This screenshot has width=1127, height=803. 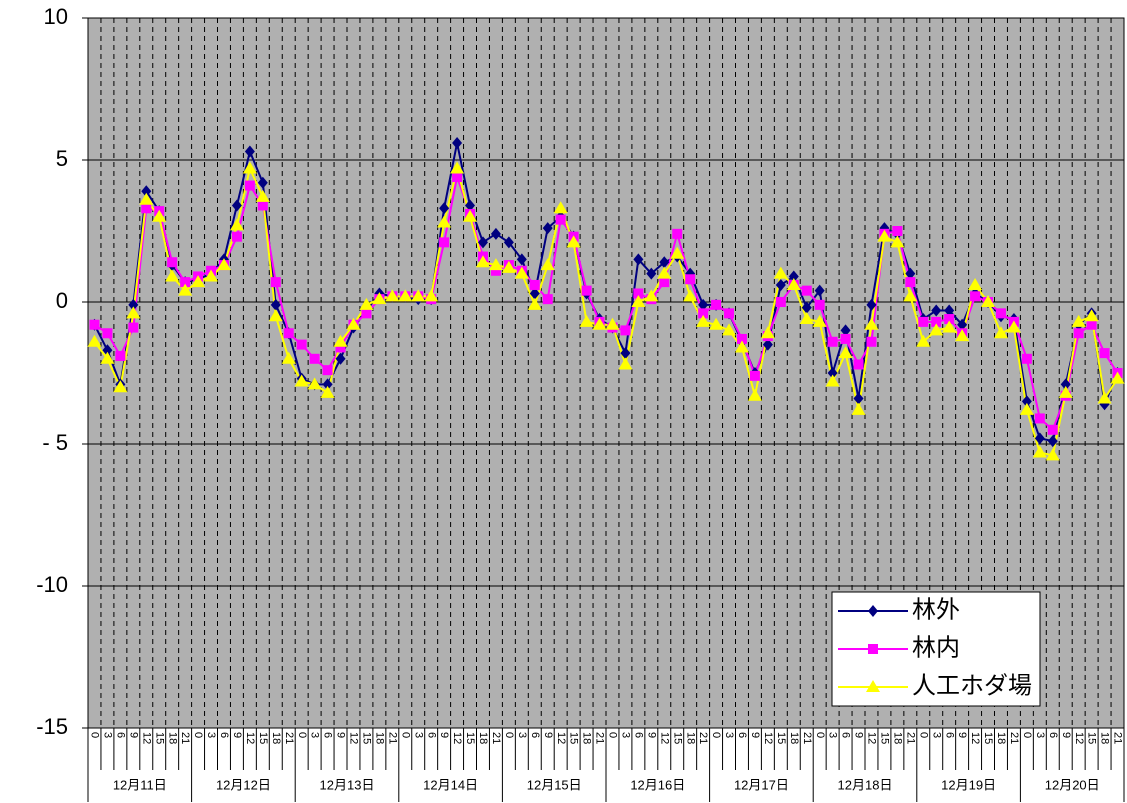 I want to click on group-label: 12月13日, so click(x=347, y=784).